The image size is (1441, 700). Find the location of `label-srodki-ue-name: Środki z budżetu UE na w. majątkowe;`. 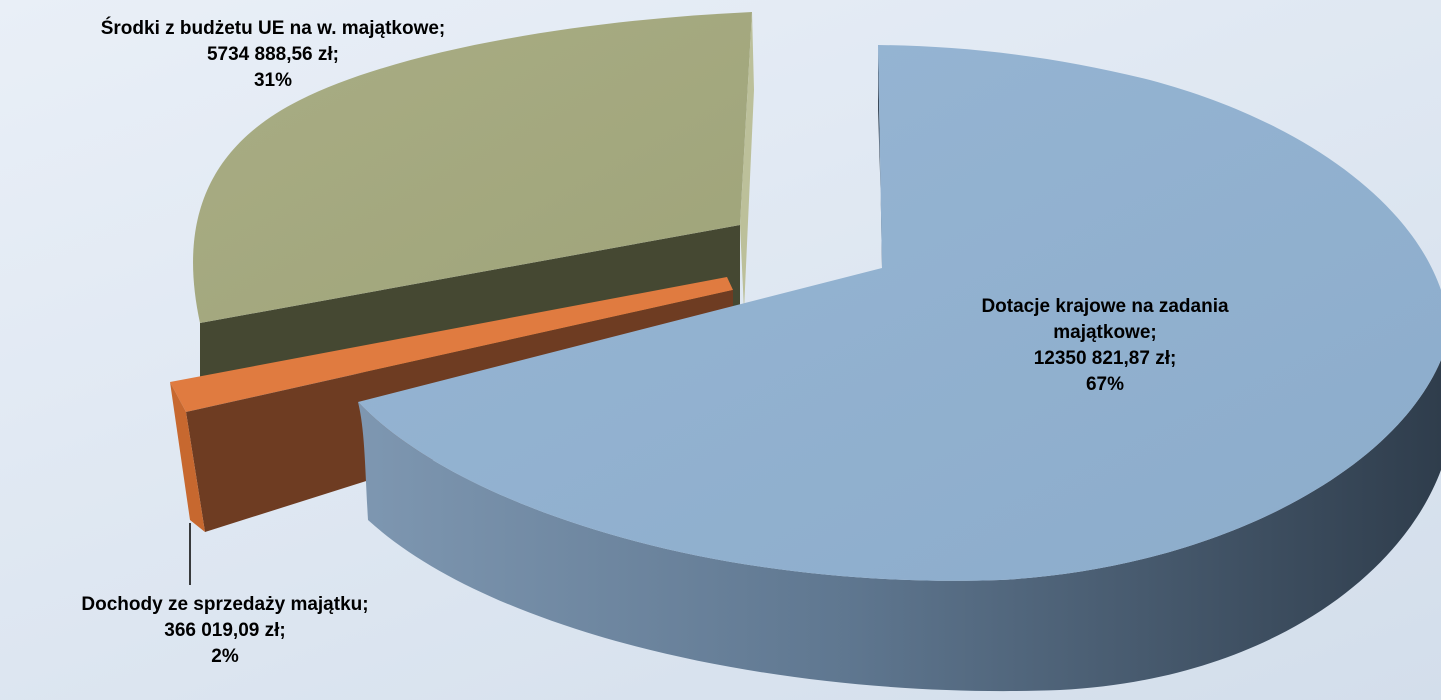

label-srodki-ue-name: Środki z budżetu UE na w. majątkowe; is located at coordinates (273, 28).